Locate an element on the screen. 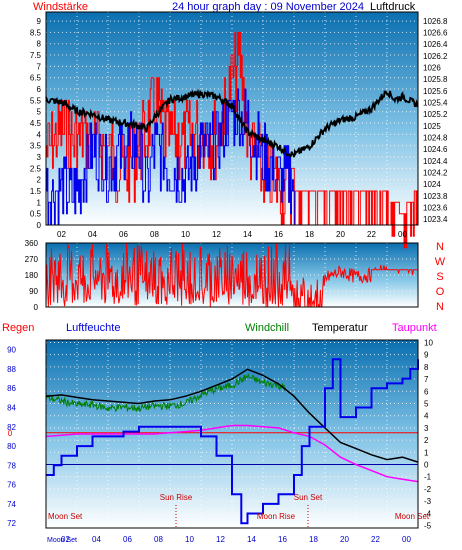 The width and height of the screenshot is (462, 550). windchill-line is located at coordinates (165, 392).